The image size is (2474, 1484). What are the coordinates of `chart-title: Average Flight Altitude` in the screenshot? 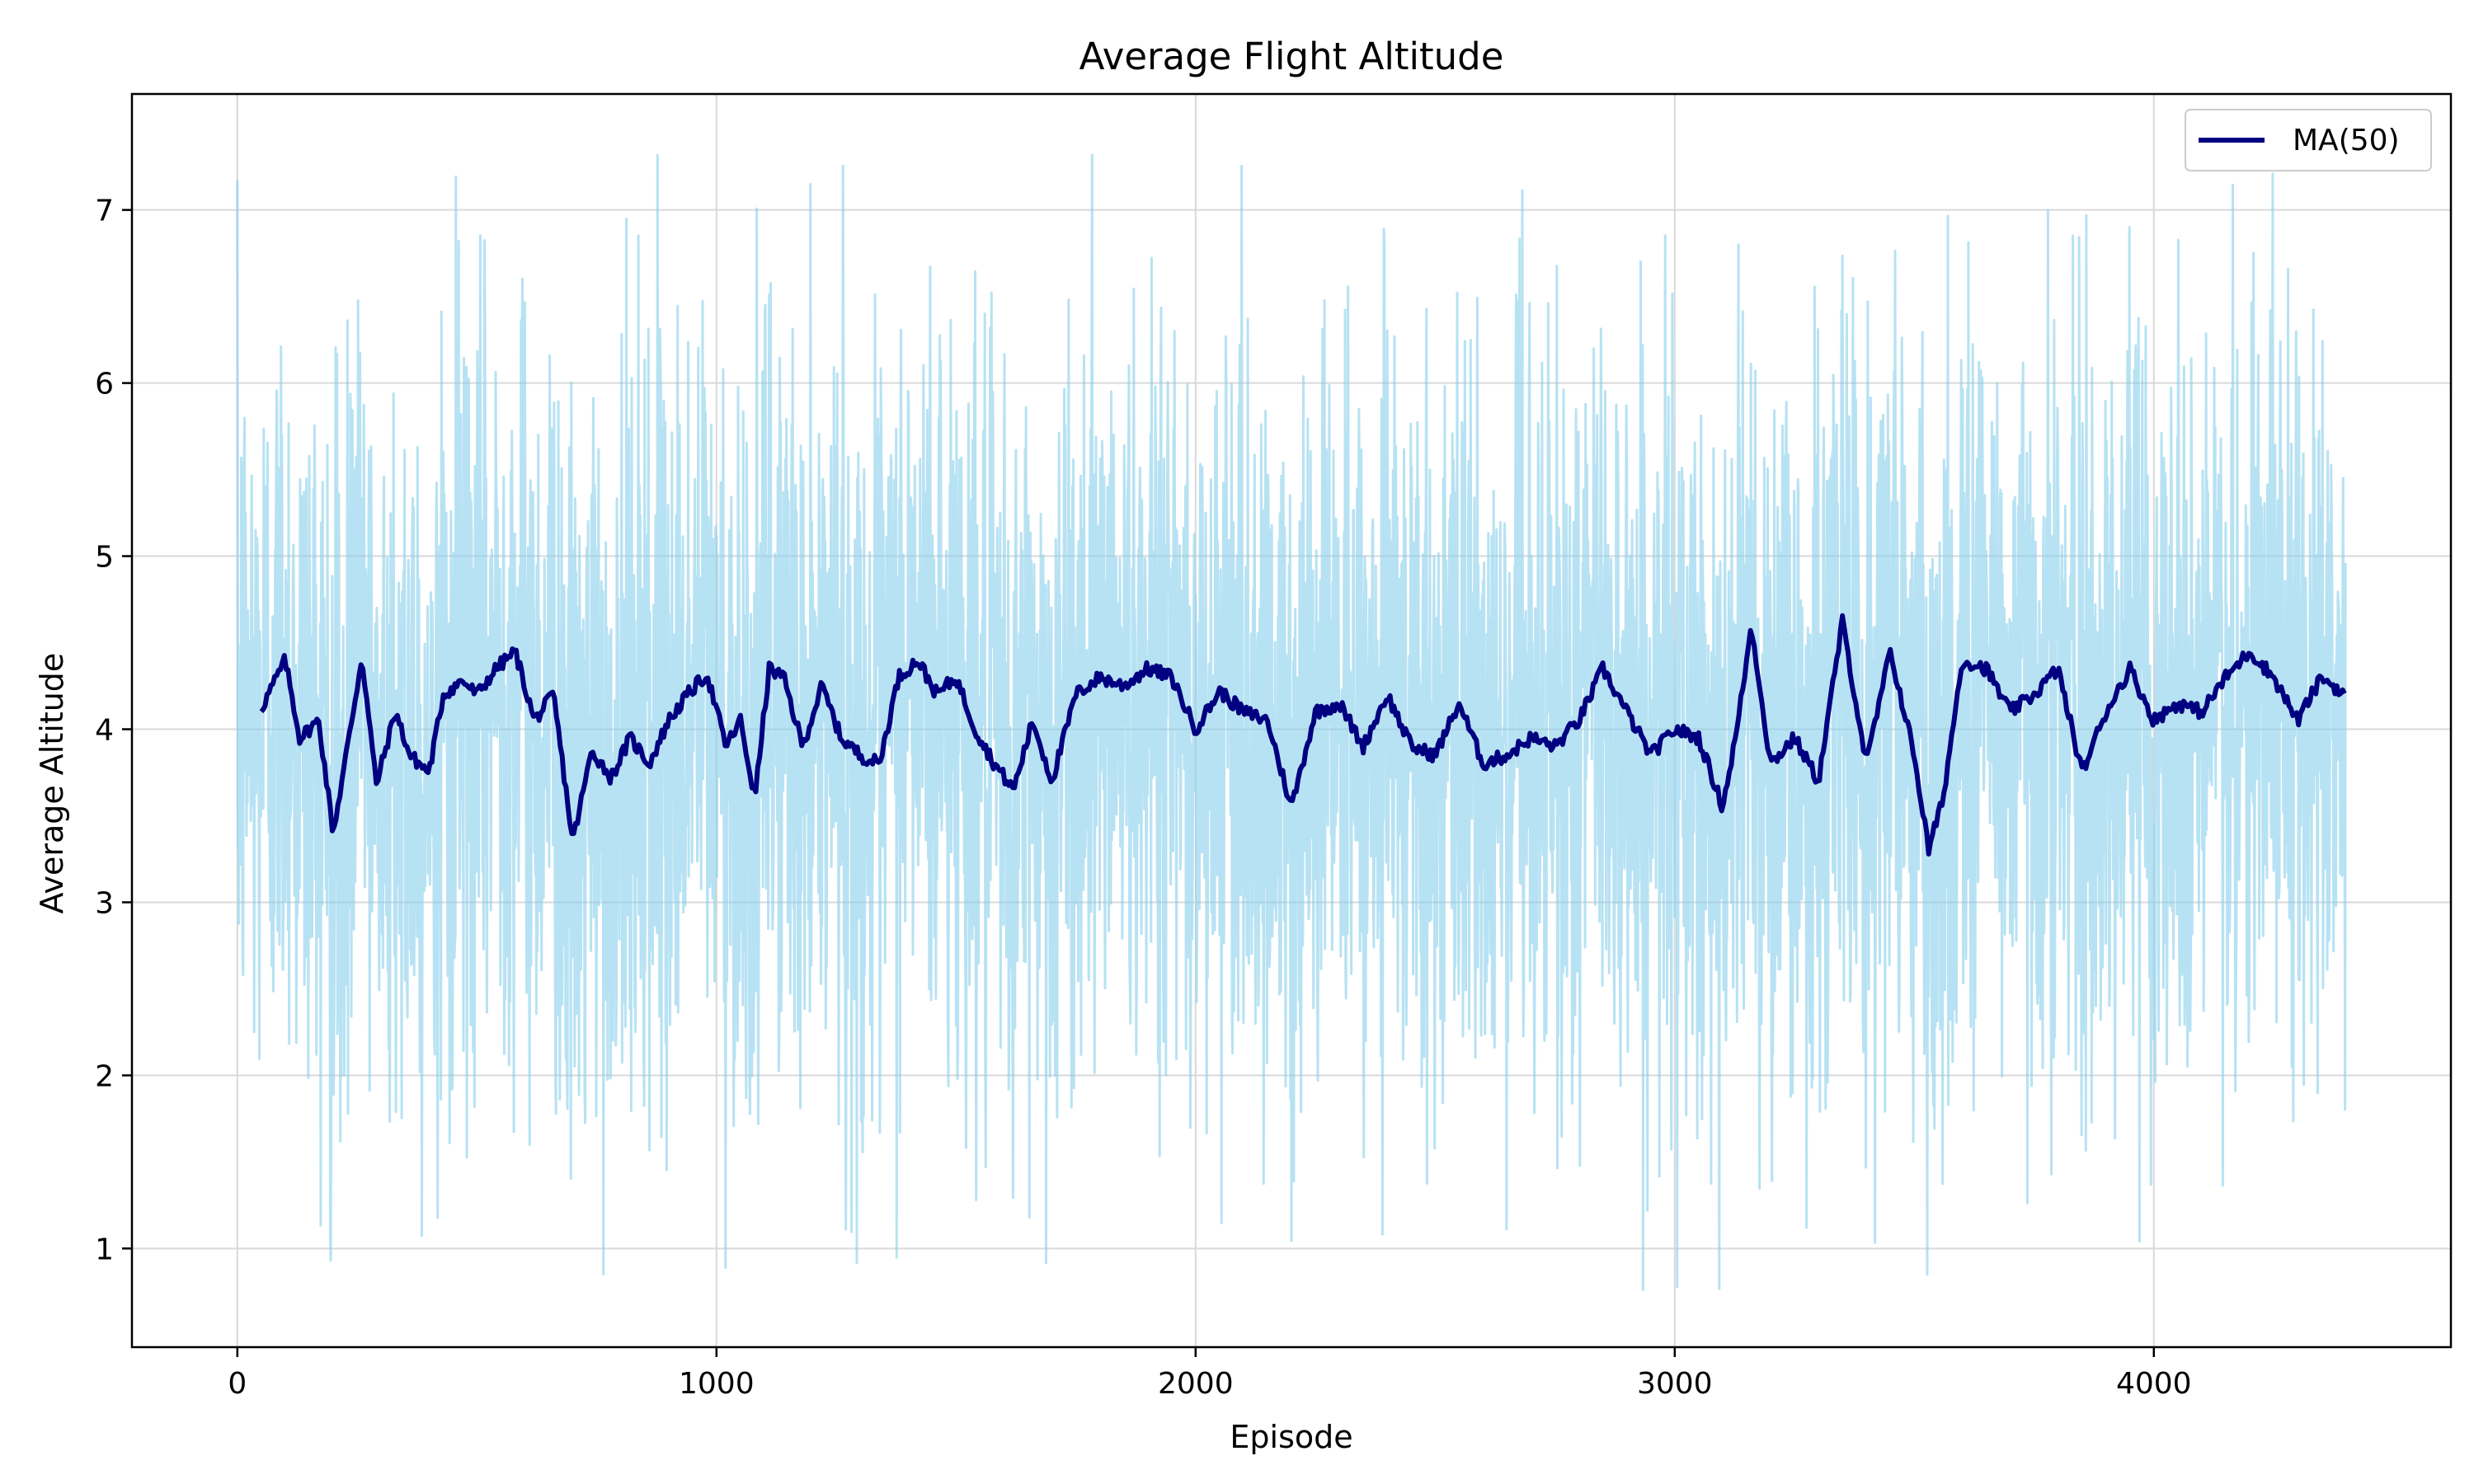 It's located at (1291, 56).